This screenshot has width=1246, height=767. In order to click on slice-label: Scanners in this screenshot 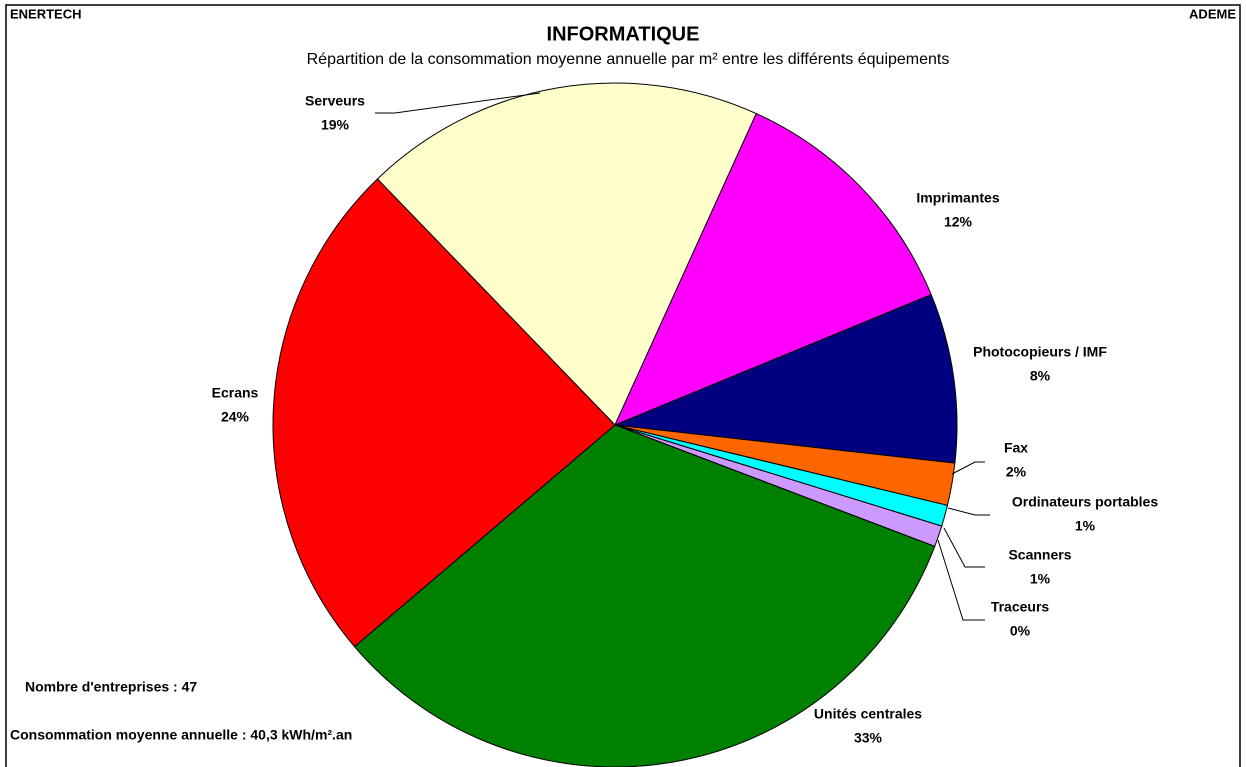, I will do `click(1039, 555)`.